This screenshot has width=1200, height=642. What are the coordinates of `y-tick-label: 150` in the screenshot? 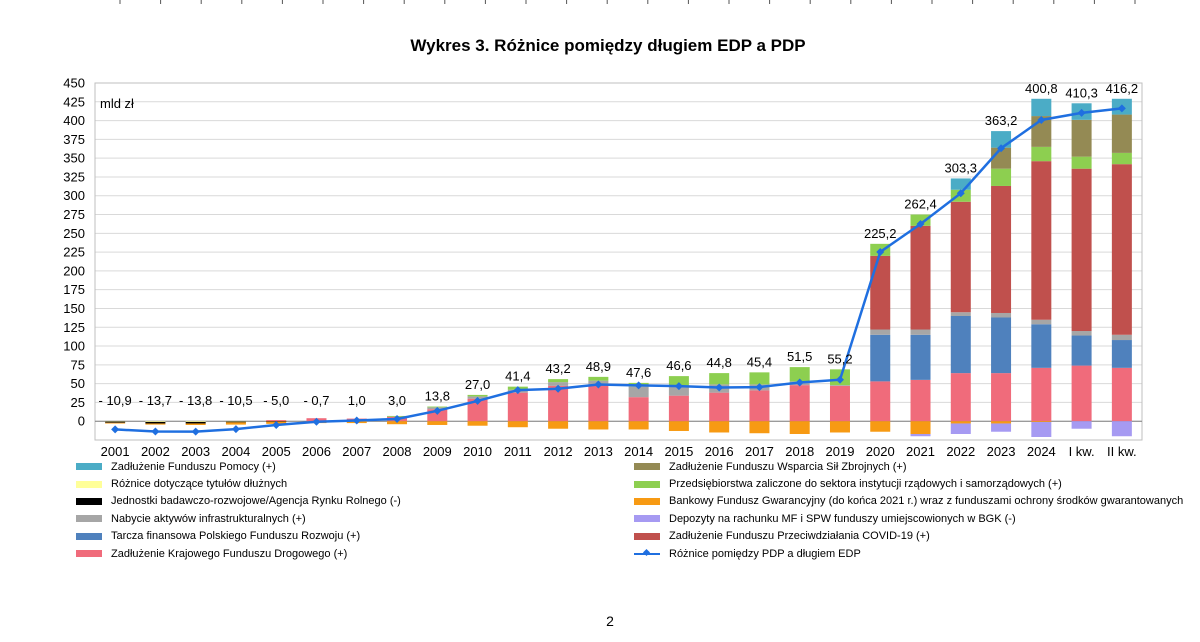 It's located at (74, 308).